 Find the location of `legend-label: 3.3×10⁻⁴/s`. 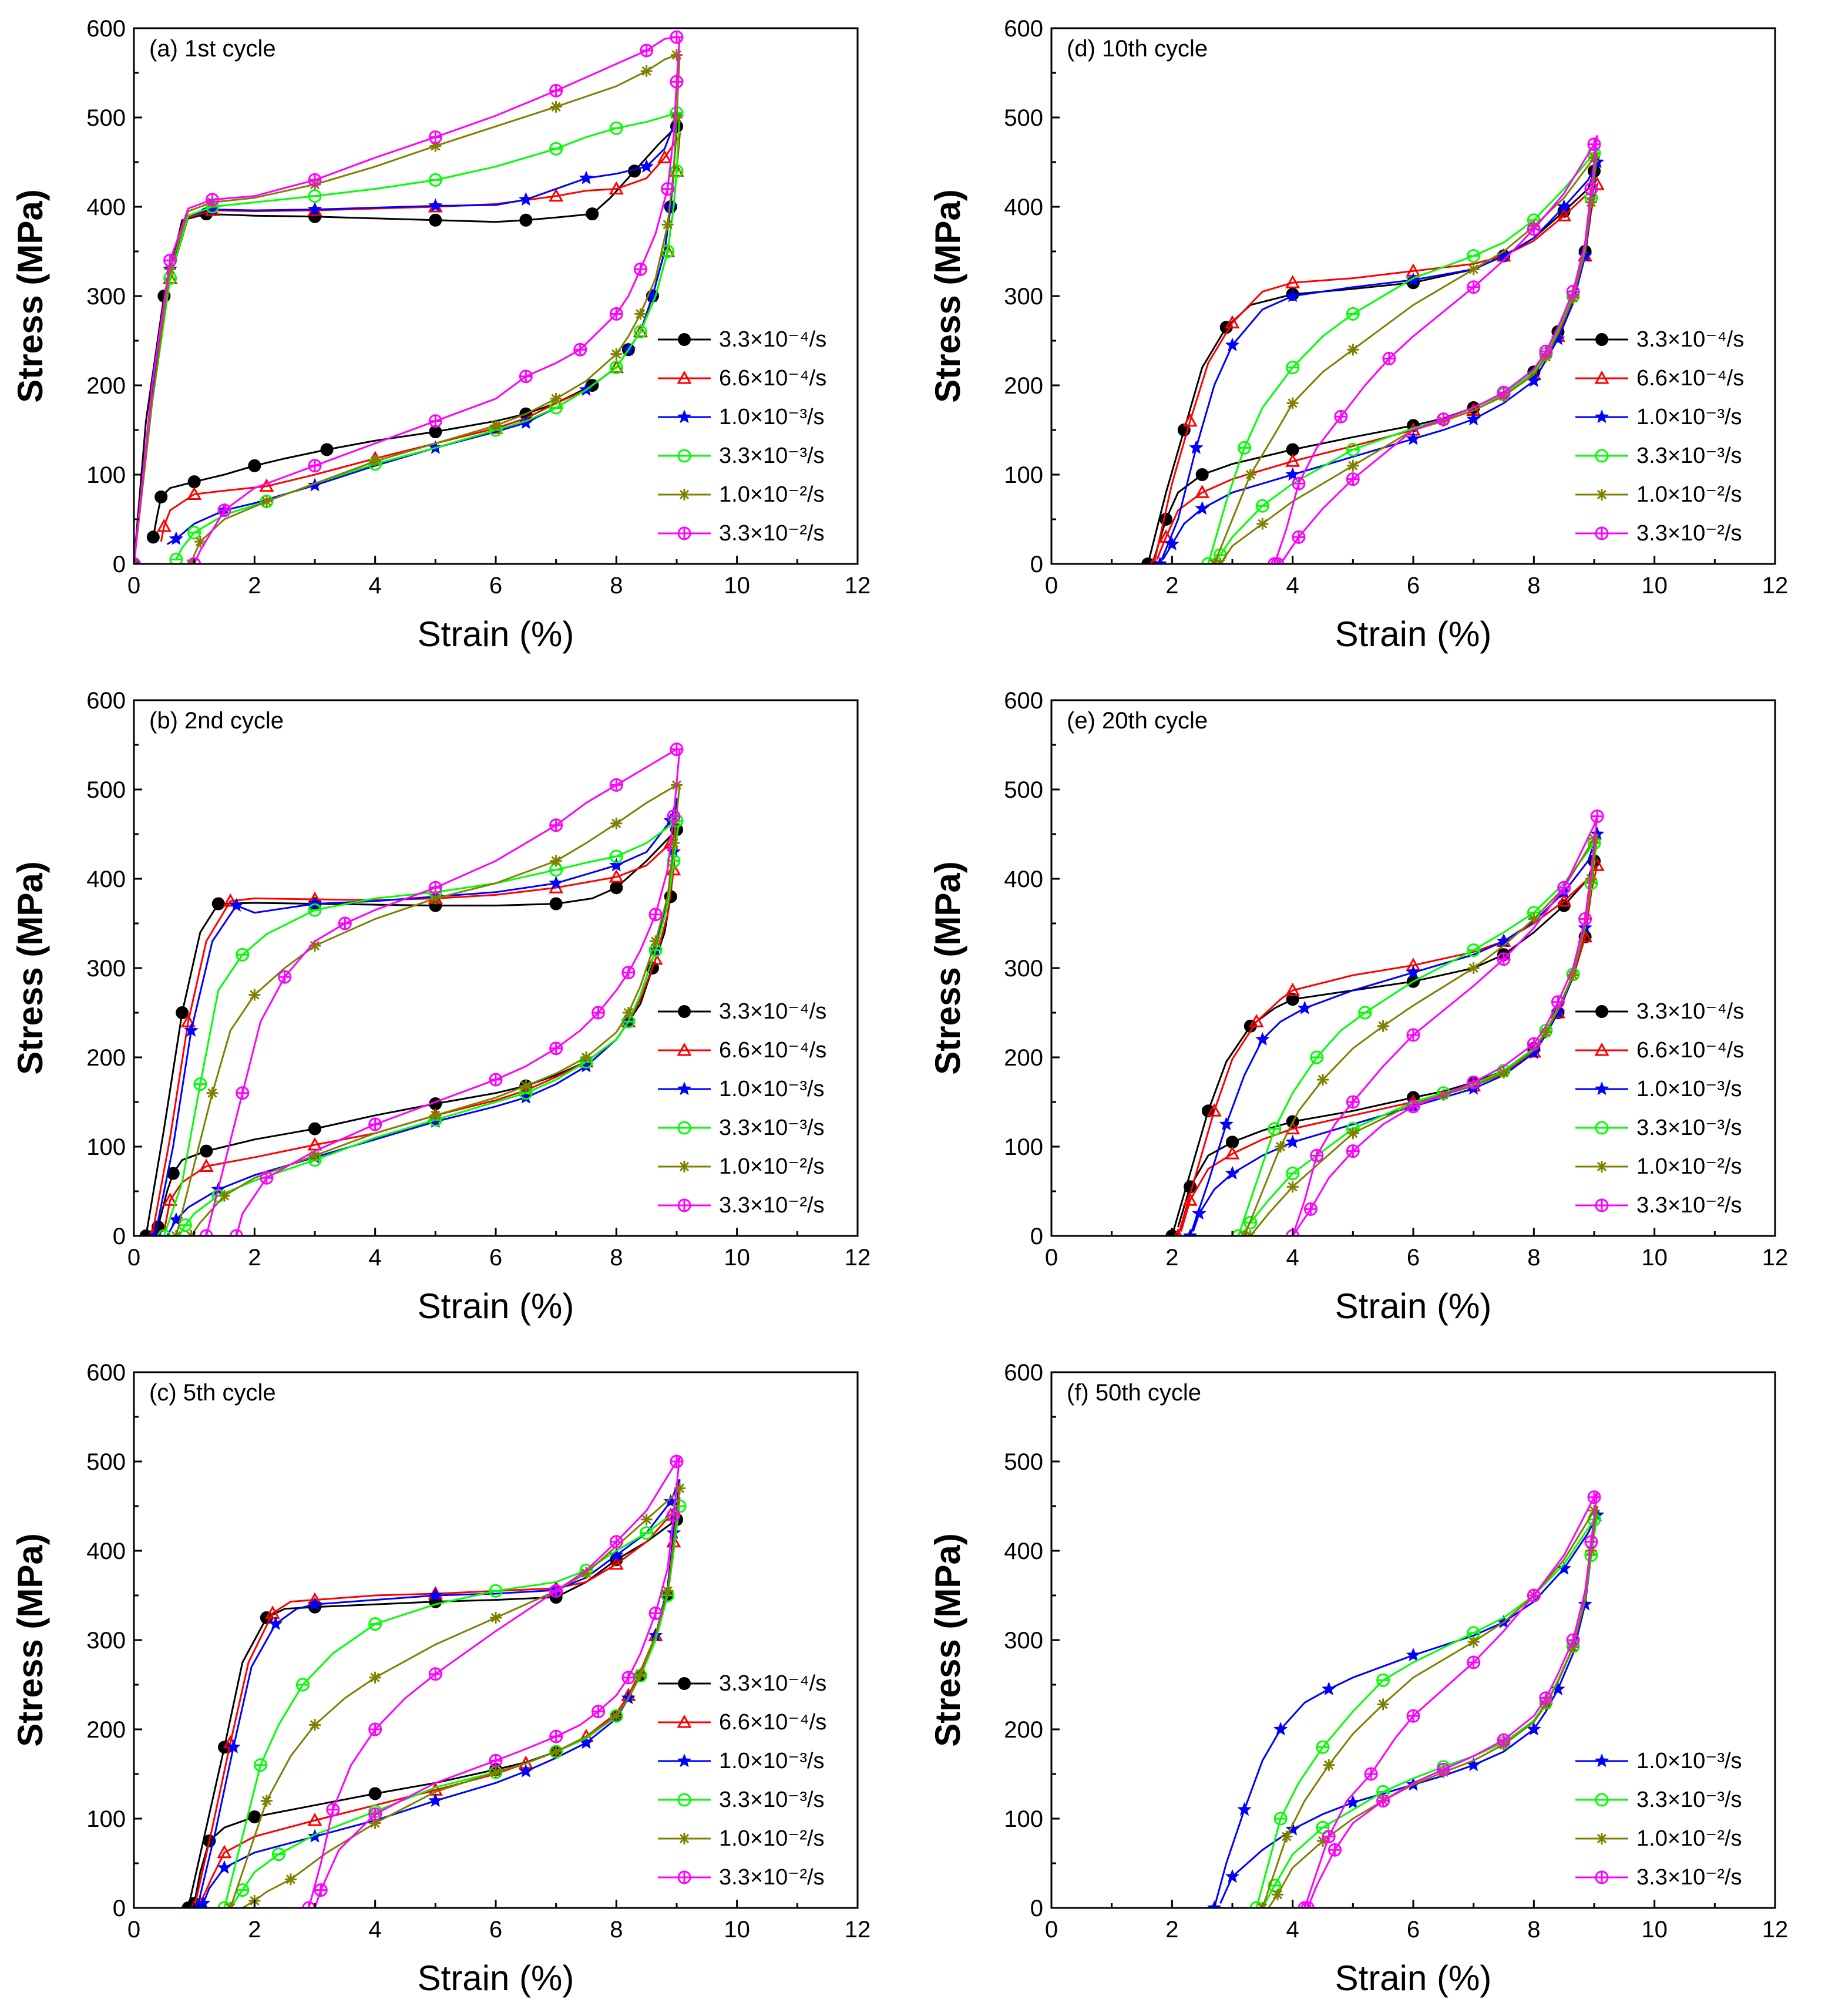

legend-label: 3.3×10⁻⁴/s is located at coordinates (773, 339).